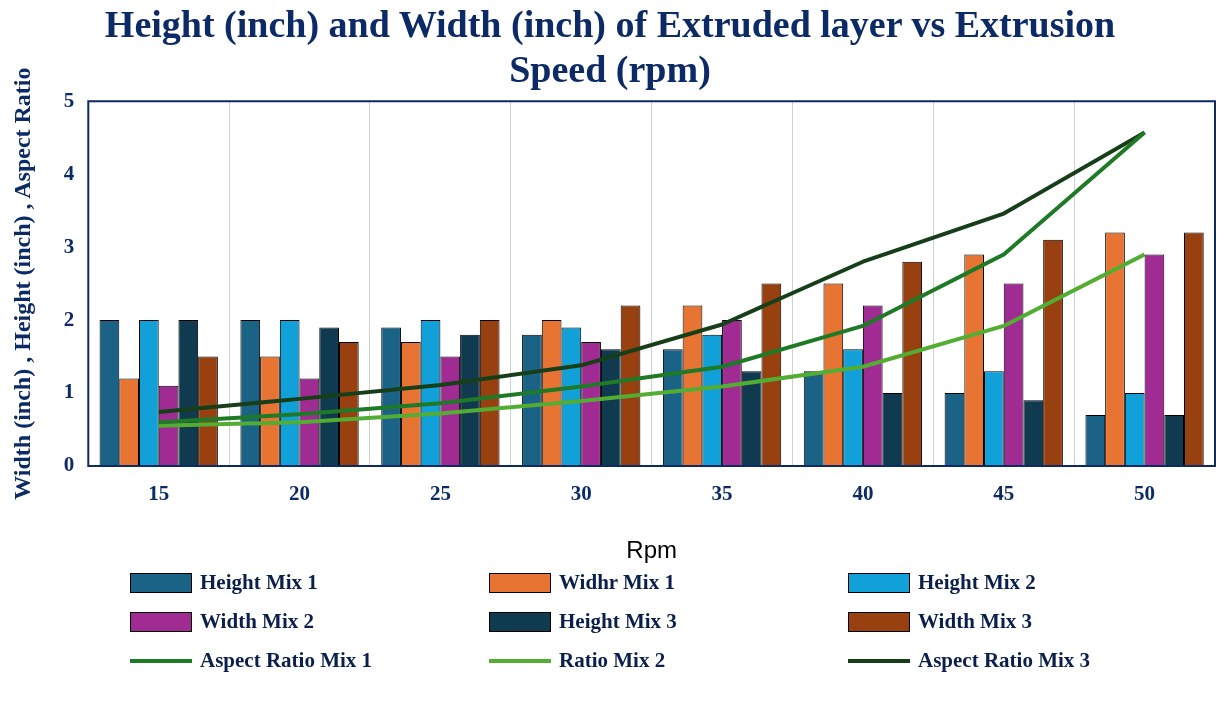 This screenshot has width=1227, height=707. What do you see at coordinates (1145, 493) in the screenshot?
I see `x-tick-label: 50` at bounding box center [1145, 493].